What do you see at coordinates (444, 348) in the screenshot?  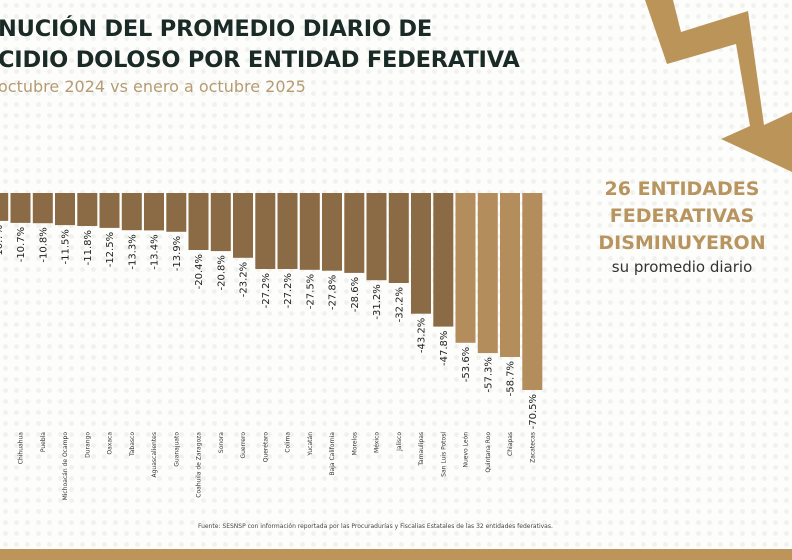 I see `value-label: -47.8%` at bounding box center [444, 348].